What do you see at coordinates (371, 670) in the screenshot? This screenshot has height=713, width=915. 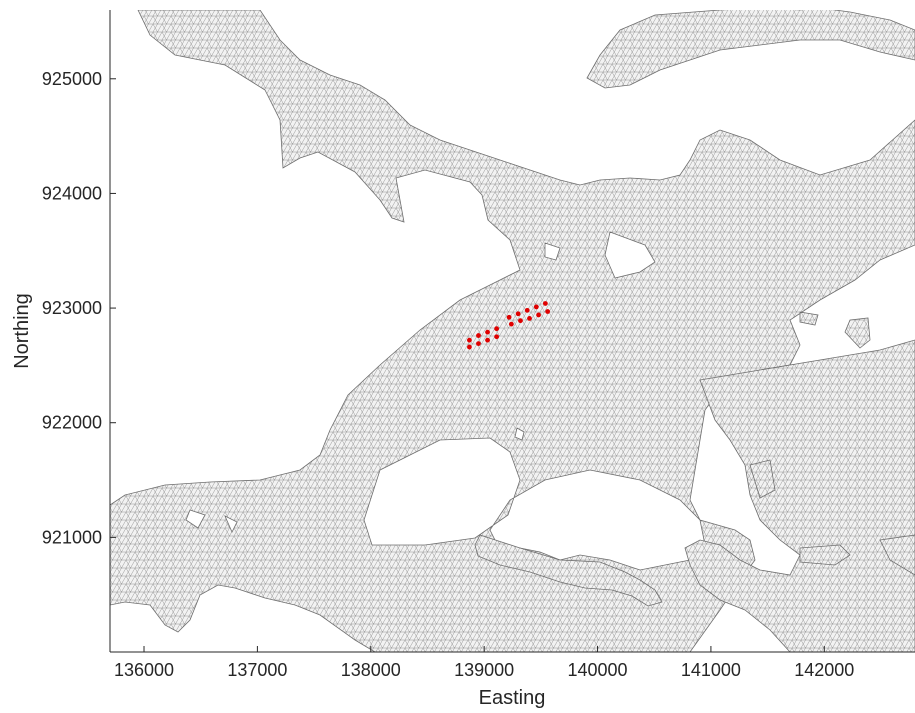 I see `x-tick-label: 138000` at bounding box center [371, 670].